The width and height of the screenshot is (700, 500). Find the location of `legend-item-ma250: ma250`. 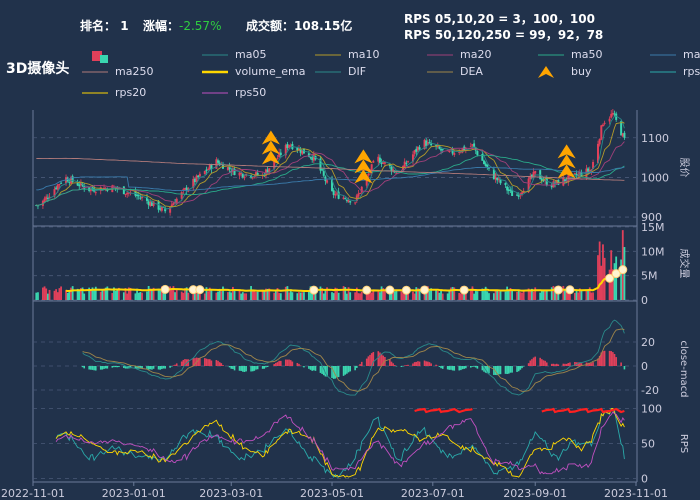

legend-item-ma250: ma250 is located at coordinates (134, 71).